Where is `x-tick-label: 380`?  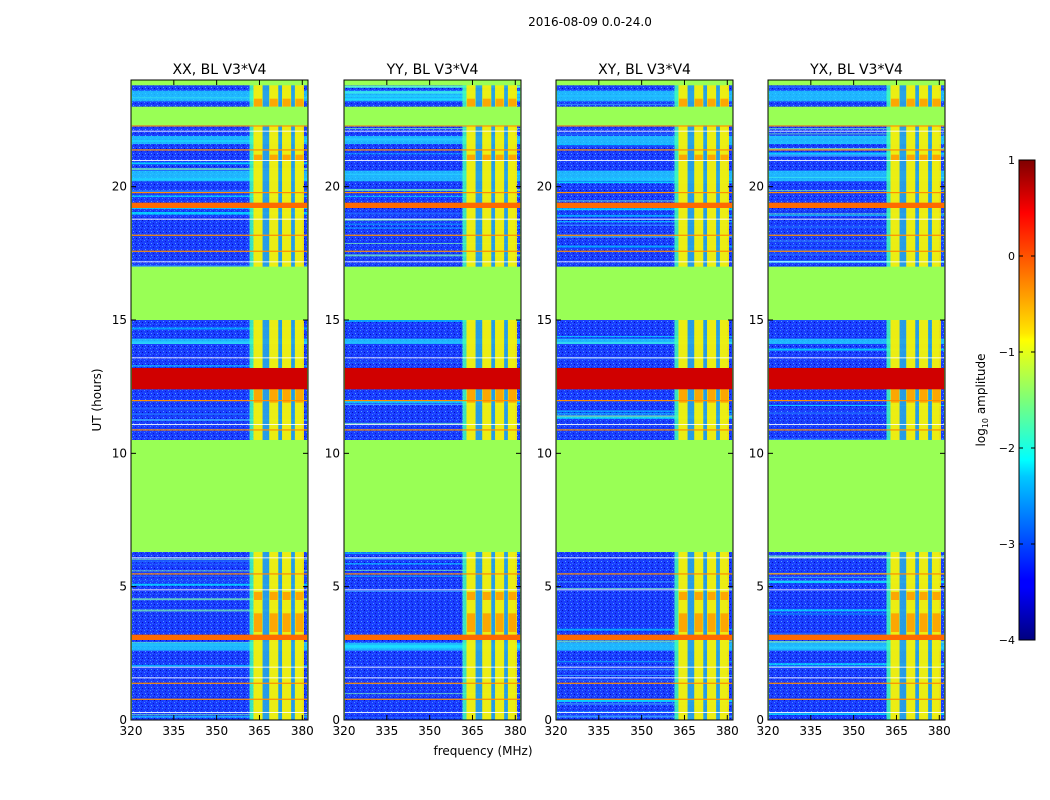 x-tick-label: 380 is located at coordinates (727, 731).